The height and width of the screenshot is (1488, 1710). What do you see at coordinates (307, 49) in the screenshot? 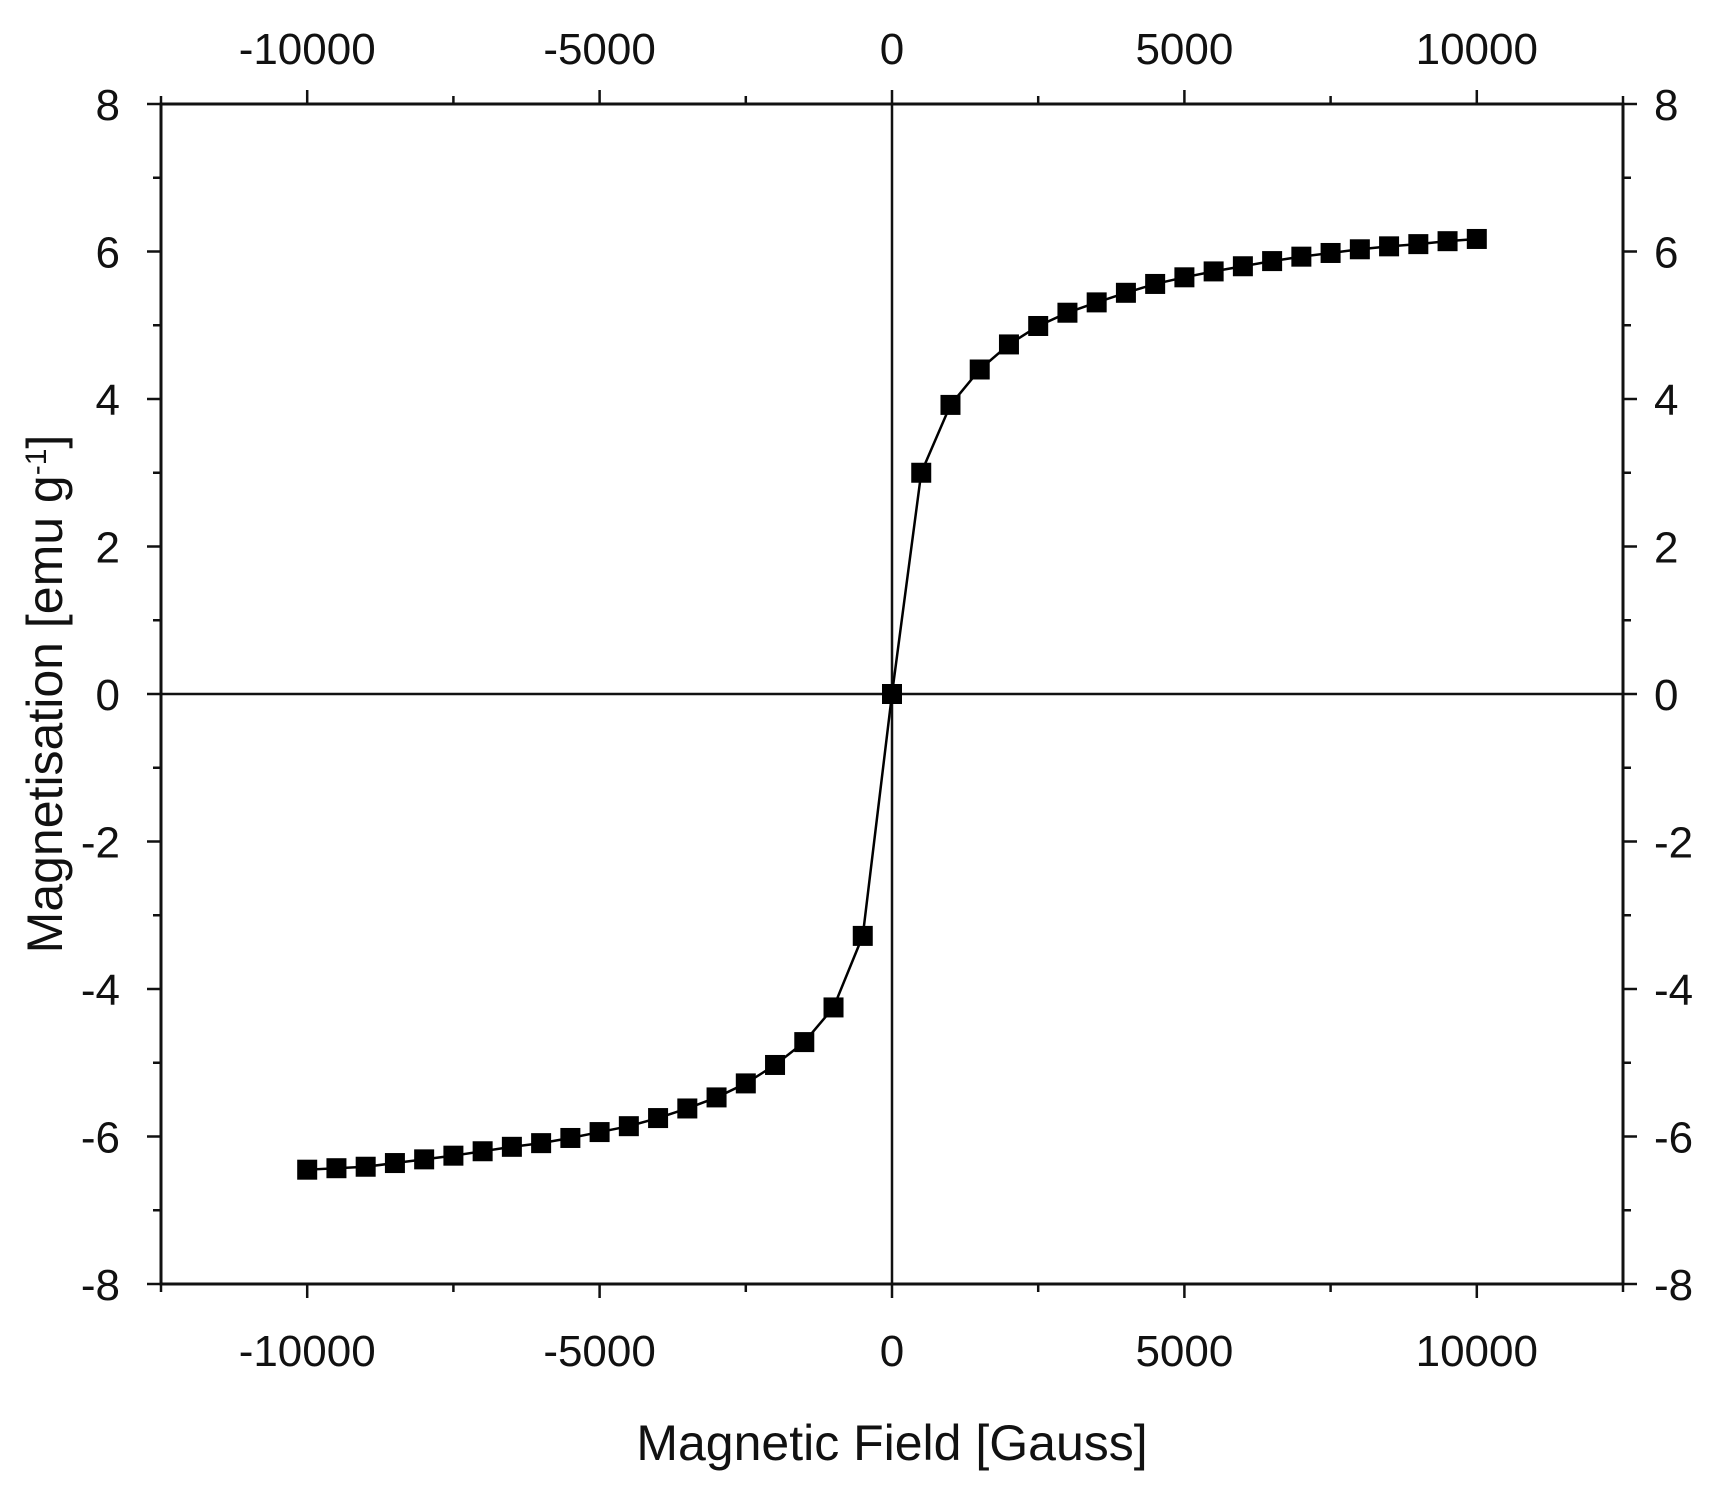
I see `x-tick-label-top: -10000` at bounding box center [307, 49].